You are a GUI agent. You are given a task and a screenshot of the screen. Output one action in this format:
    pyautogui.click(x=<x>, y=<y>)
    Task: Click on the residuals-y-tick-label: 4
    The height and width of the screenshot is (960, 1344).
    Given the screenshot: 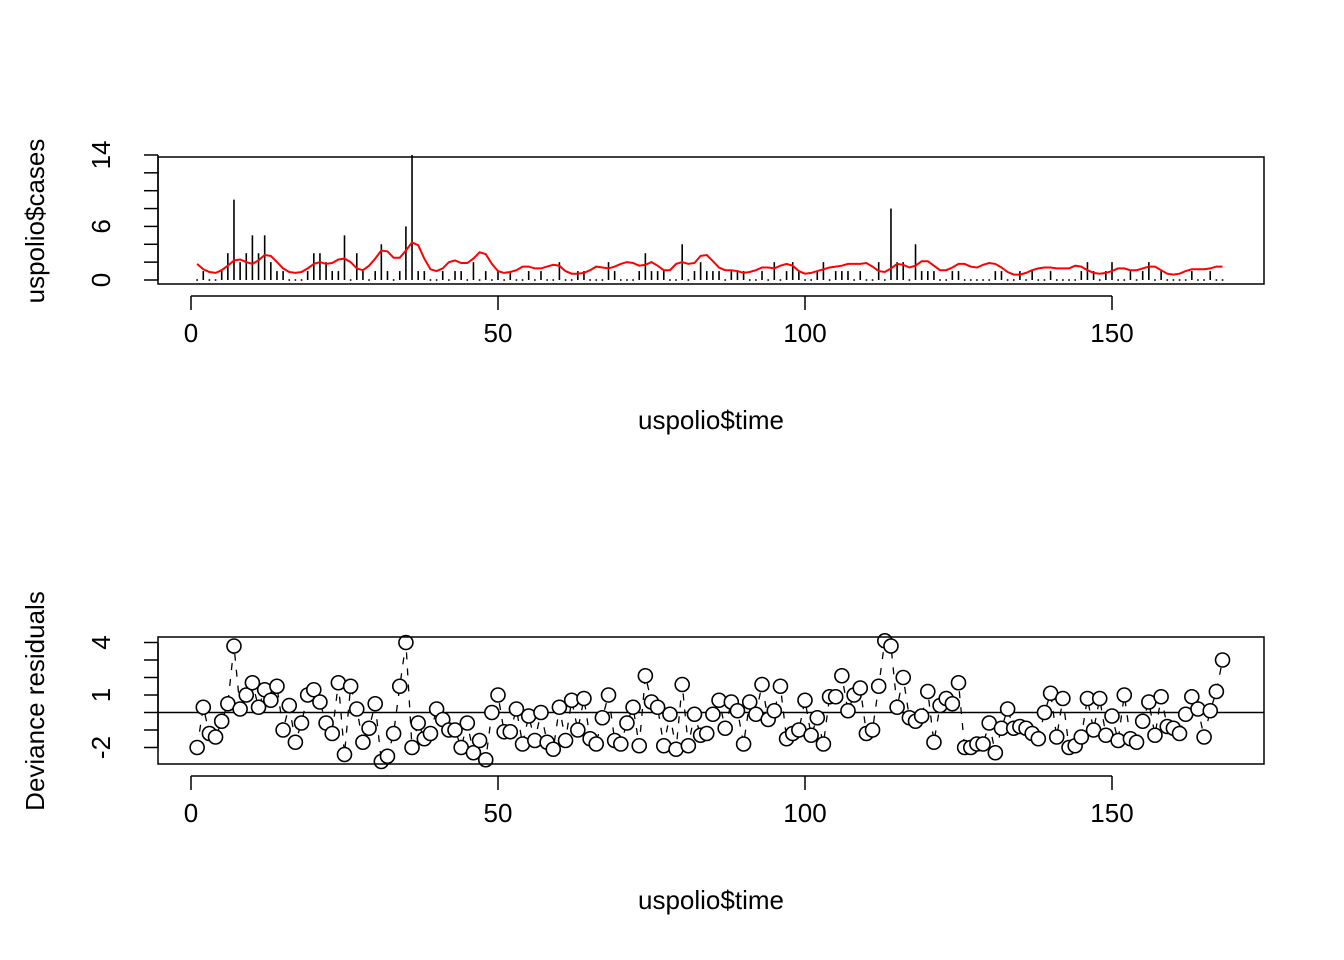 What is the action you would take?
    pyautogui.click(x=101, y=642)
    